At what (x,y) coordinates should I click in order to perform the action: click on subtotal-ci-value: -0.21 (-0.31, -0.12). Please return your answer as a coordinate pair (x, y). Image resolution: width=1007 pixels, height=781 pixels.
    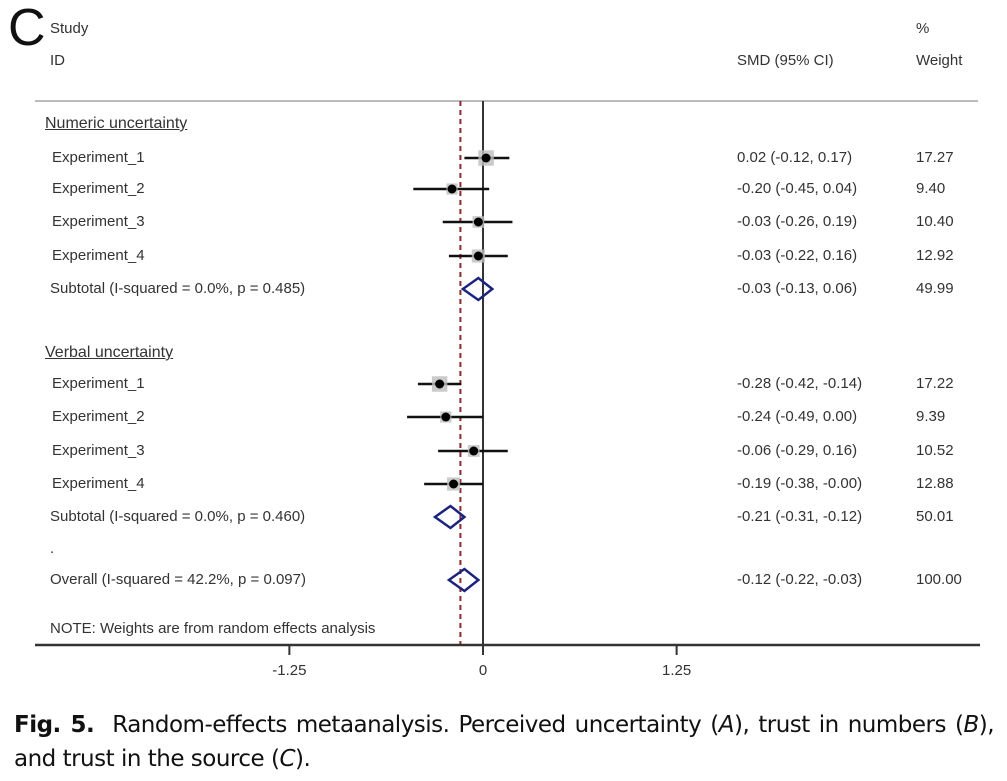
    Looking at the image, I should click on (800, 516).